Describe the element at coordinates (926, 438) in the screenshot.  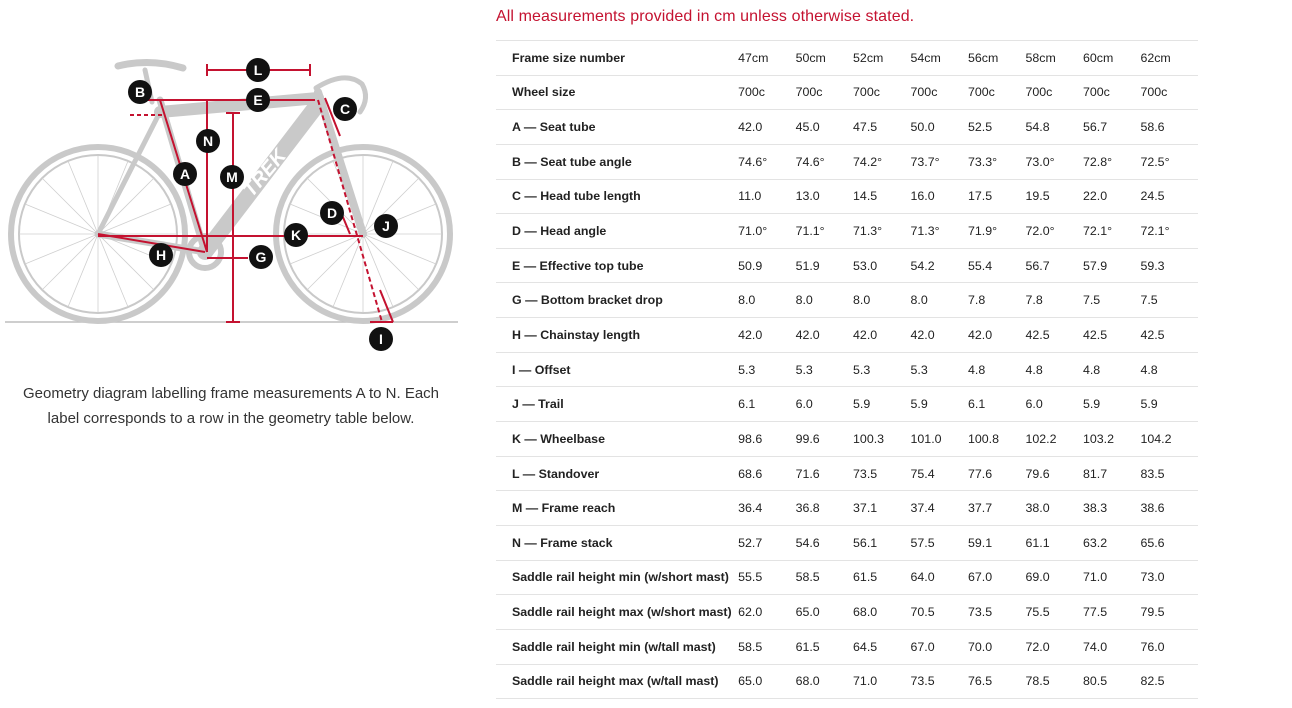
I see `table-cell: 101.0` at that location.